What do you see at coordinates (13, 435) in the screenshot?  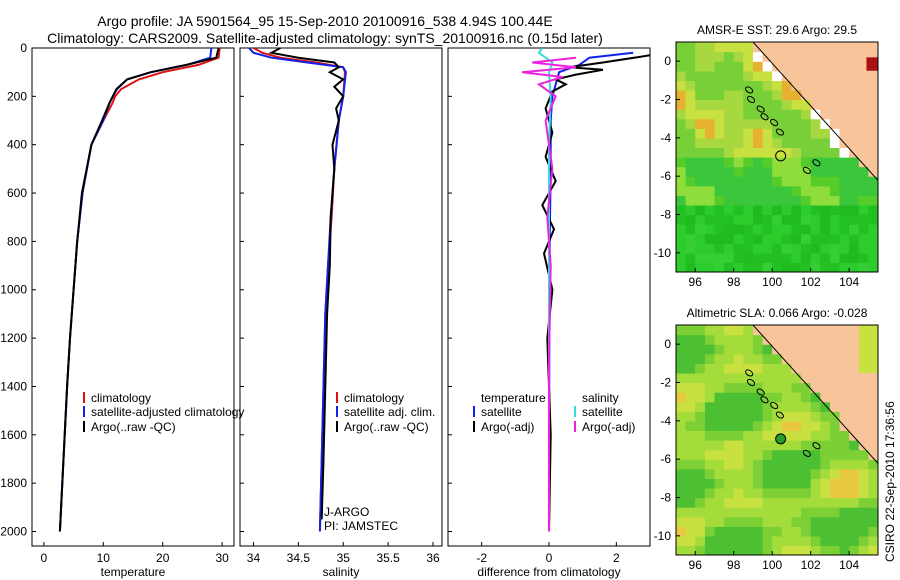 I see `temperature-panel-ytick-label: 1600` at bounding box center [13, 435].